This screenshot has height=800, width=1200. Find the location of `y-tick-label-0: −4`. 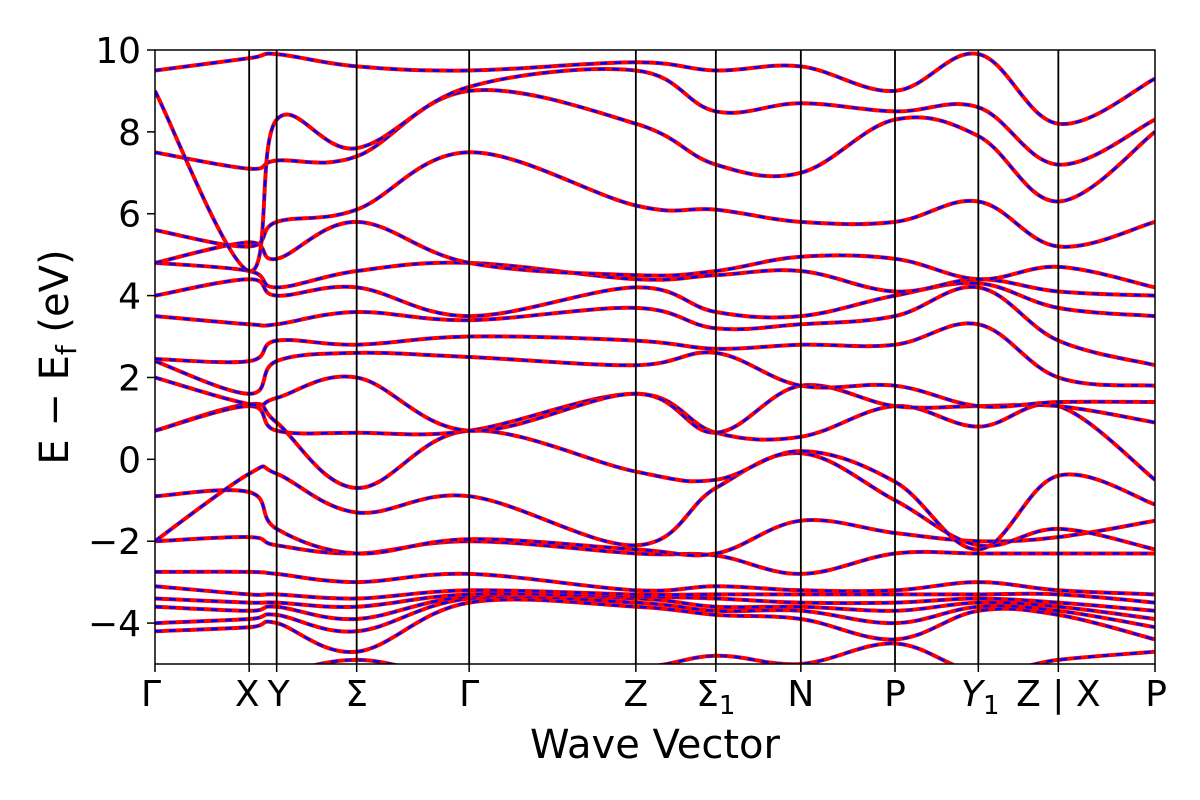

y-tick-label-0: −4 is located at coordinates (114, 624).